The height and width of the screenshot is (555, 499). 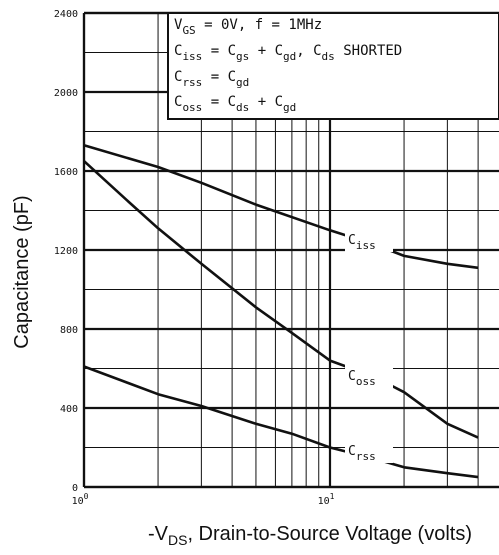 I want to click on legend-box, so click(x=333, y=66).